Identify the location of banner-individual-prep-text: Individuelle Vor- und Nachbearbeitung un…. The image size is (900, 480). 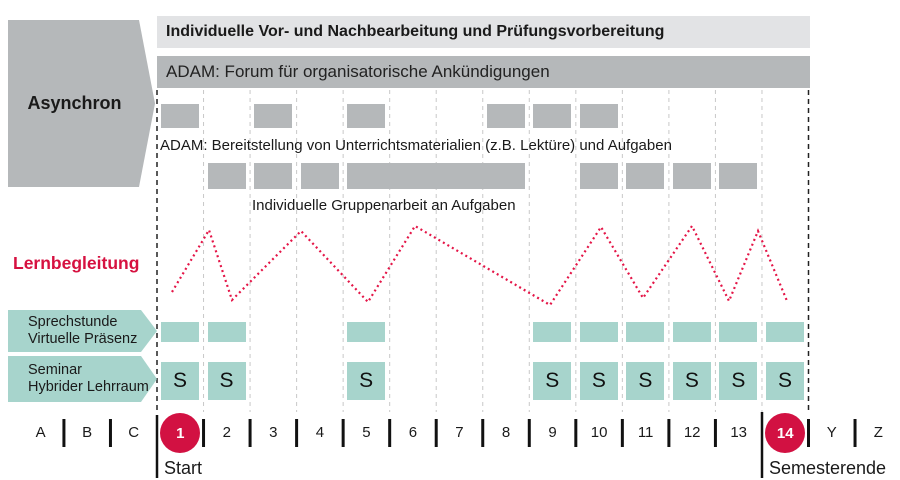
(415, 31).